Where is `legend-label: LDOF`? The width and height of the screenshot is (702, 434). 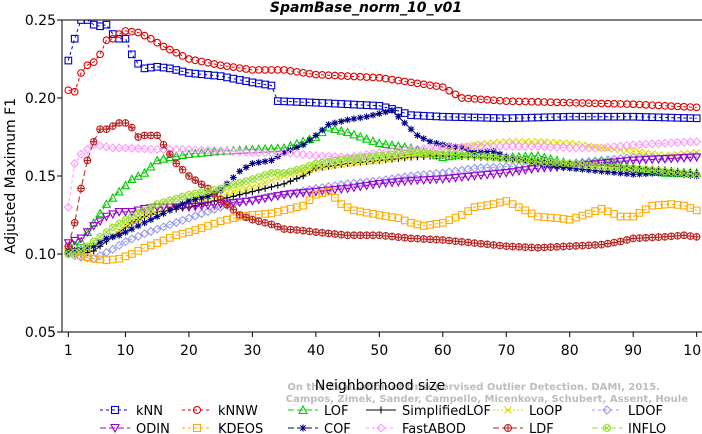
legend-label: LDOF is located at coordinates (645, 411).